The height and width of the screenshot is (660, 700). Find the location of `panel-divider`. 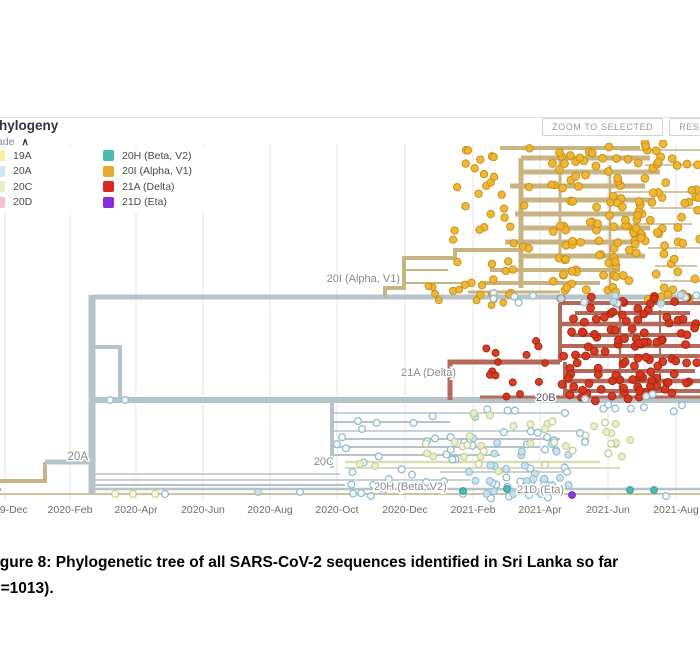

panel-divider is located at coordinates (350, 117).